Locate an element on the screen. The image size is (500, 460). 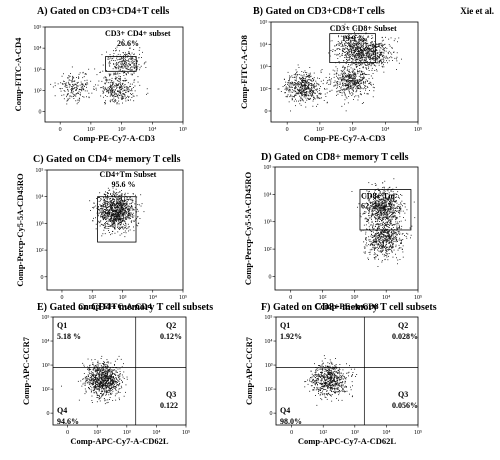
panel-b-x-tick-label: 10³ is located at coordinates (353, 130).